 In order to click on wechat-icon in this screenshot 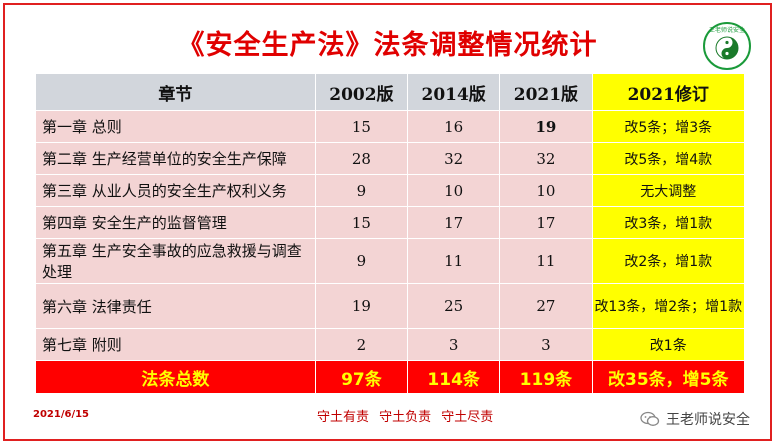, I will do `click(650, 418)`.